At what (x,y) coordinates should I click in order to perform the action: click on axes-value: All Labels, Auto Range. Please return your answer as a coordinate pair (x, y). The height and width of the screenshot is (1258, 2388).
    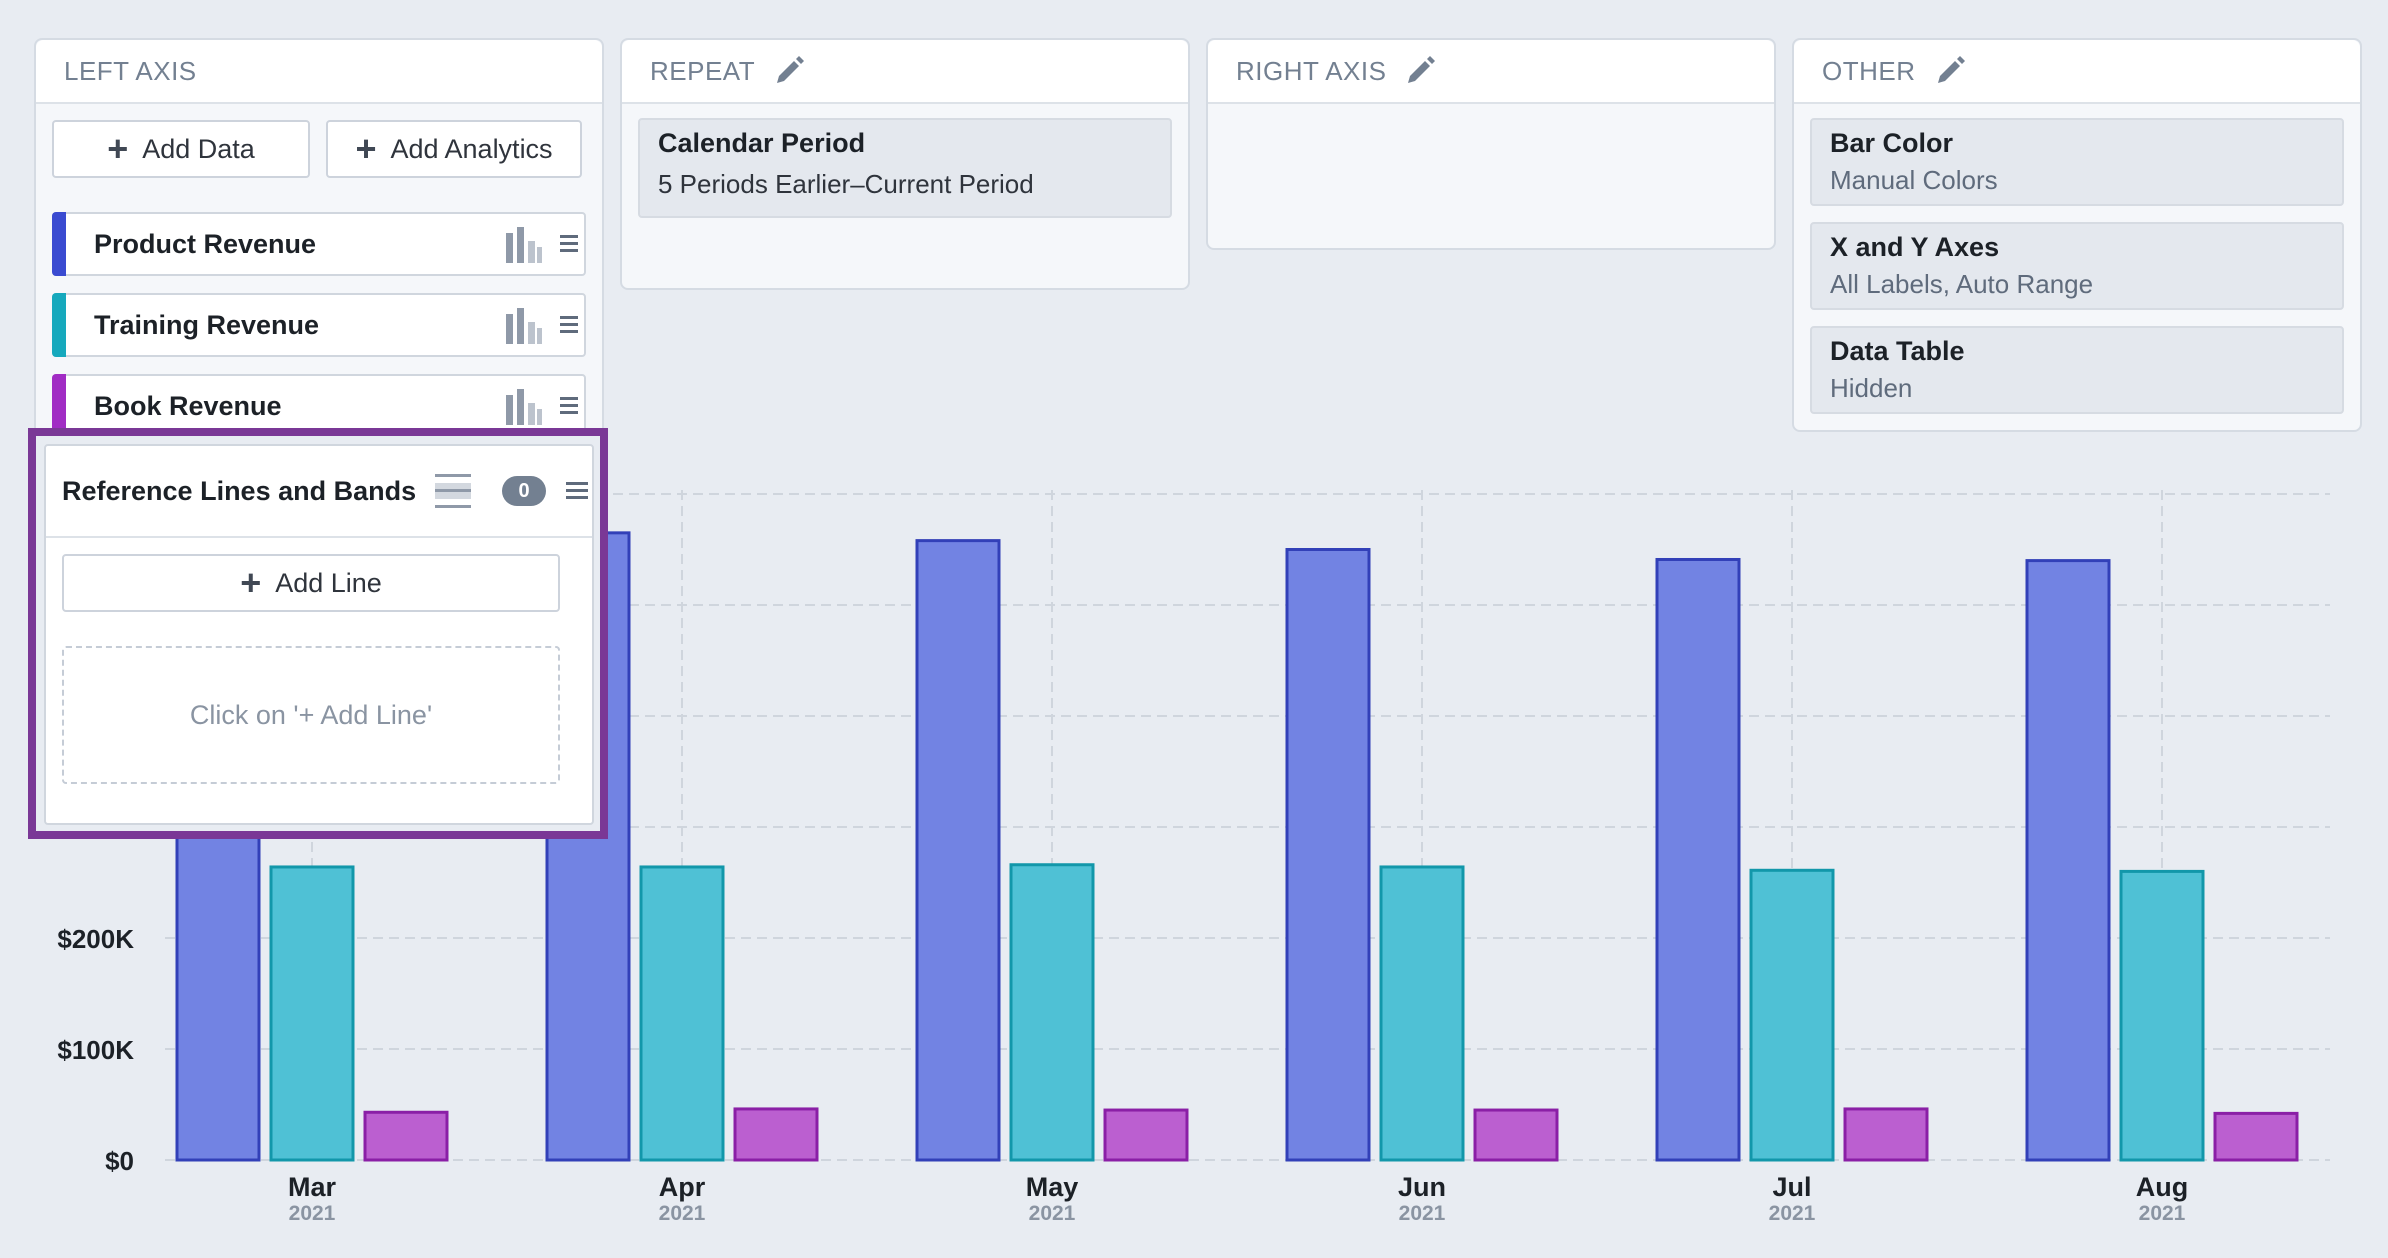
    Looking at the image, I should click on (1962, 284).